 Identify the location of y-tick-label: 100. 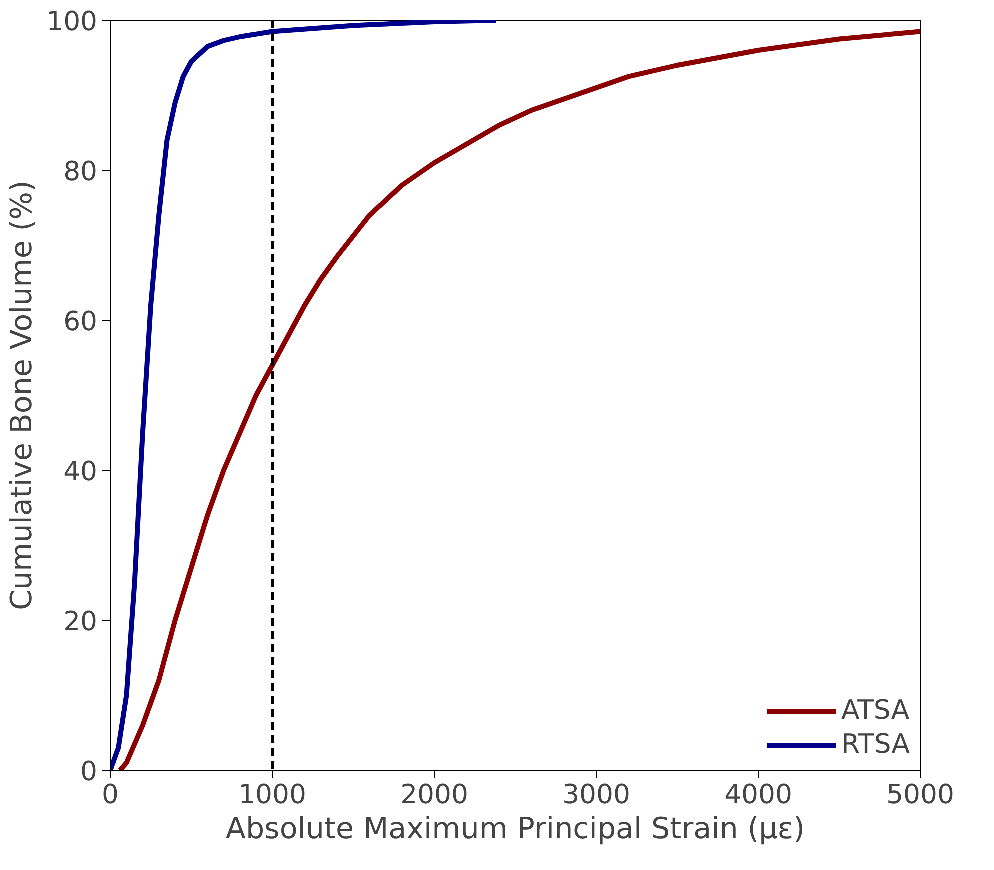
(72, 22).